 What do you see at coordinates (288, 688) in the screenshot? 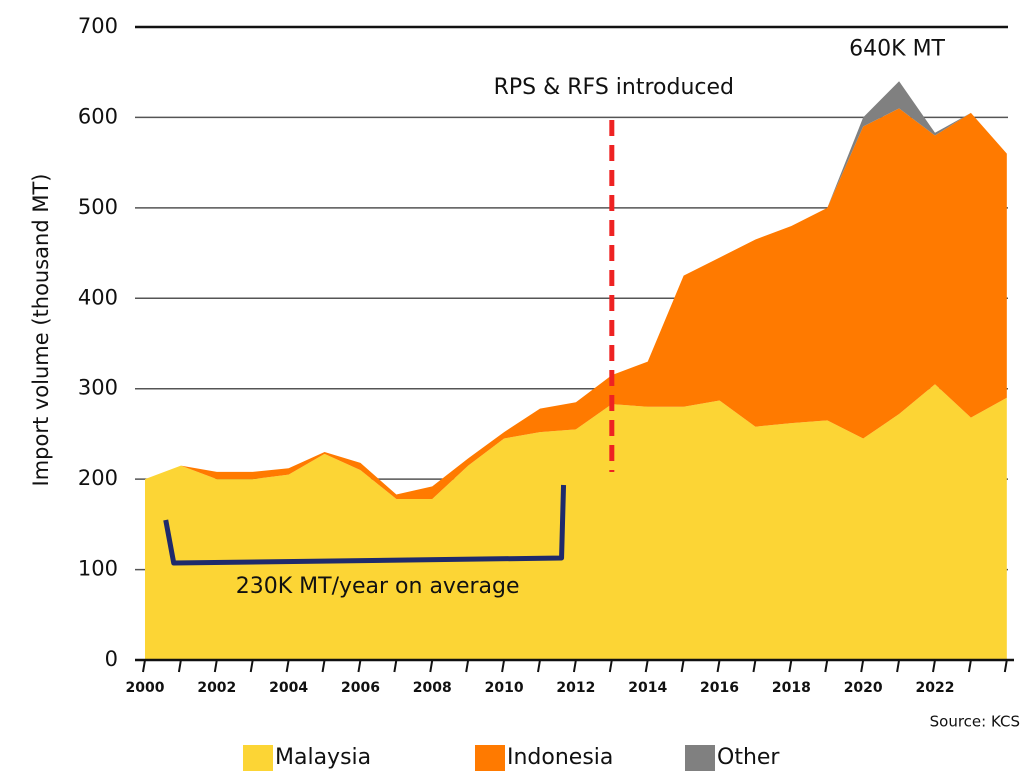
I see `x-tick-label: 2004` at bounding box center [288, 688].